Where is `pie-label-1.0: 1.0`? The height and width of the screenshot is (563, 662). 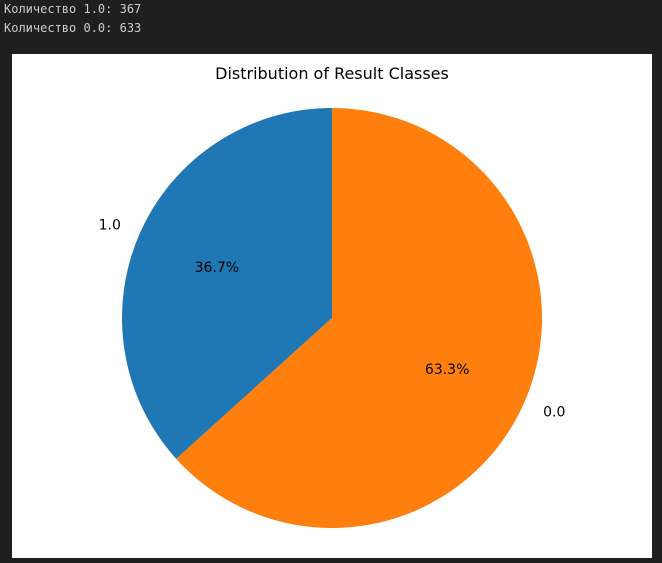 pie-label-1.0: 1.0 is located at coordinates (110, 225).